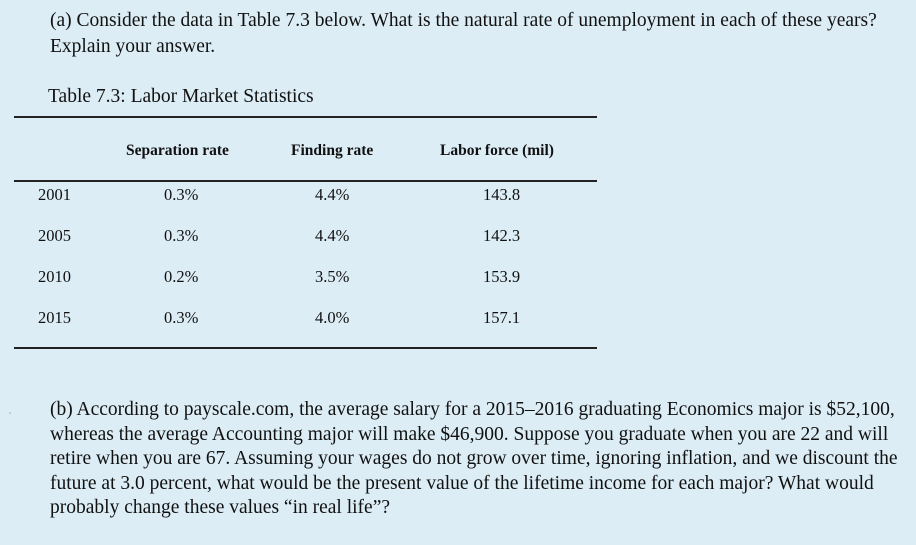  Describe the element at coordinates (305, 348) in the screenshot. I see `table-bottom-rule` at that location.